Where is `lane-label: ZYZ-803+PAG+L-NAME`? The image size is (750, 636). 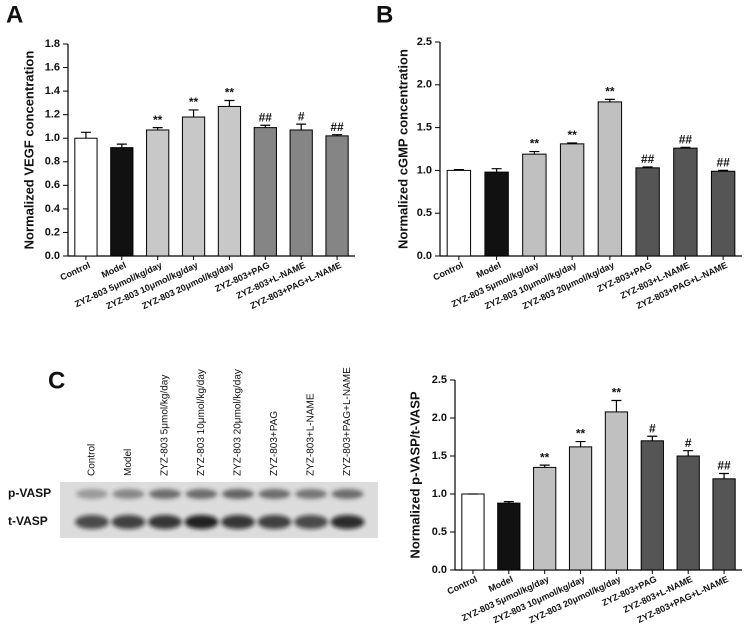
lane-label: ZYZ-803+PAG+L-NAME is located at coordinates (347, 421).